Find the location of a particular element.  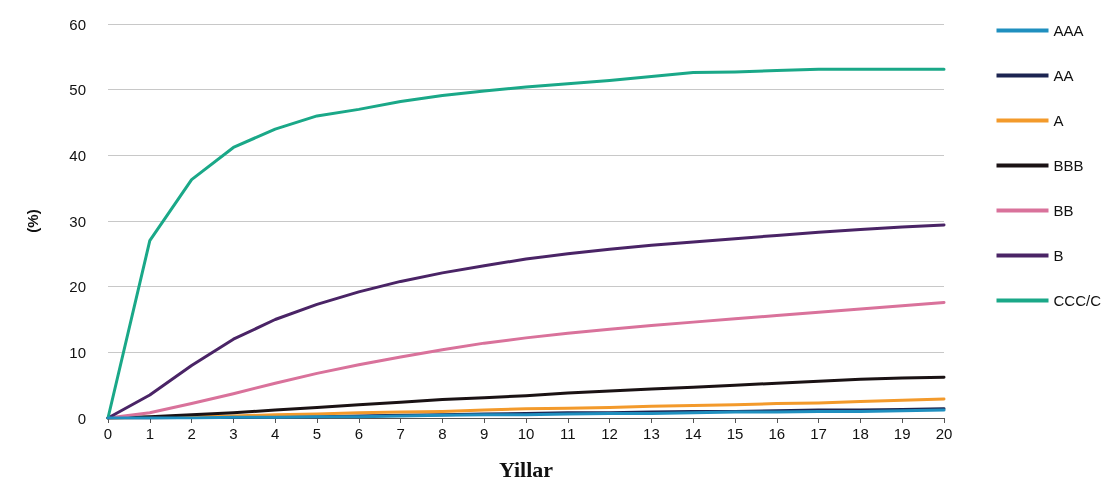

x-tick-label: 9 is located at coordinates (484, 433).